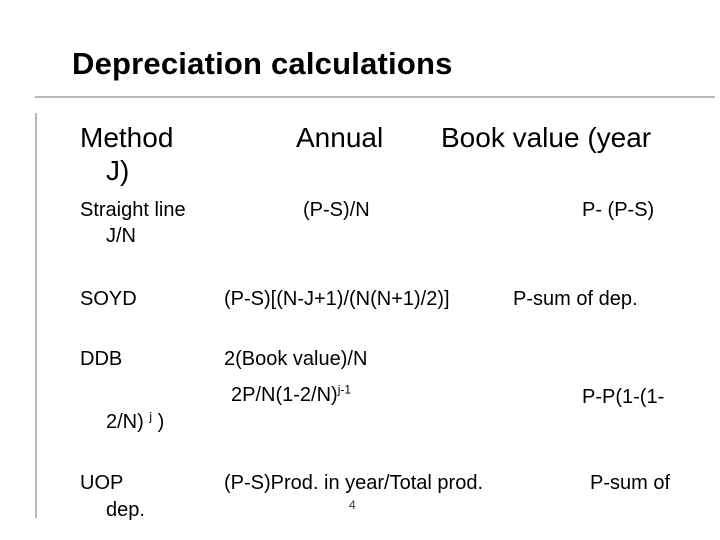  What do you see at coordinates (102, 483) in the screenshot?
I see `uop-method: UOP` at bounding box center [102, 483].